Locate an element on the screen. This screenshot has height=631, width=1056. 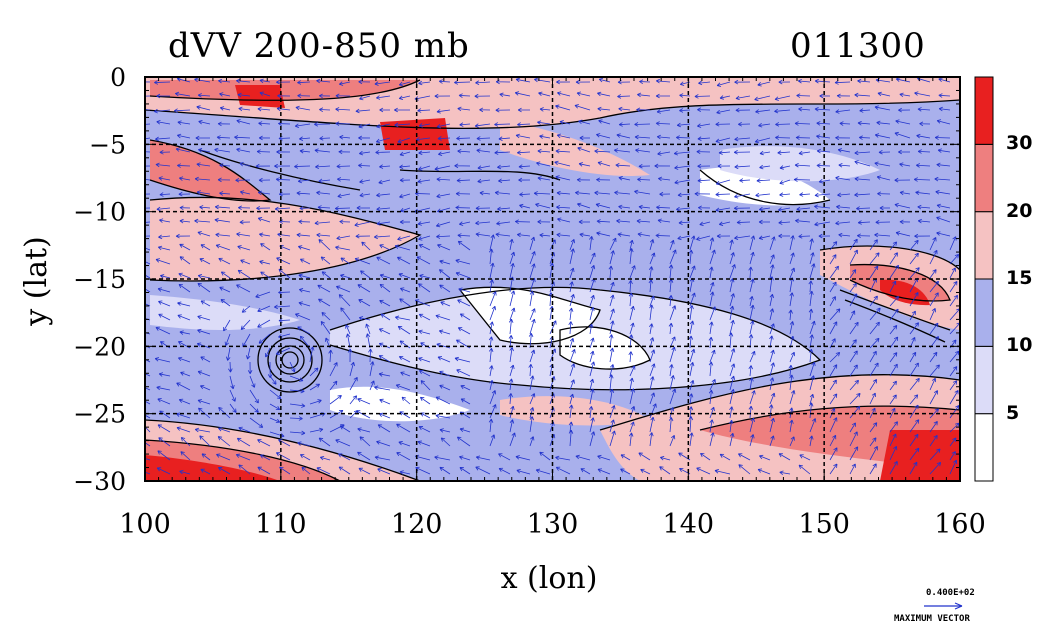
x-axis-label: x (lon) is located at coordinates (549, 578).